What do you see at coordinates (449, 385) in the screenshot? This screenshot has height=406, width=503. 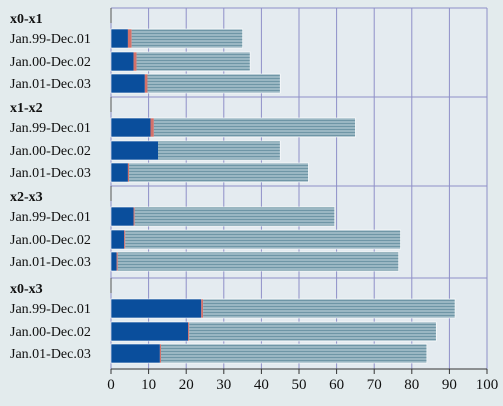 I see `x-tick-label: 90` at bounding box center [449, 385].